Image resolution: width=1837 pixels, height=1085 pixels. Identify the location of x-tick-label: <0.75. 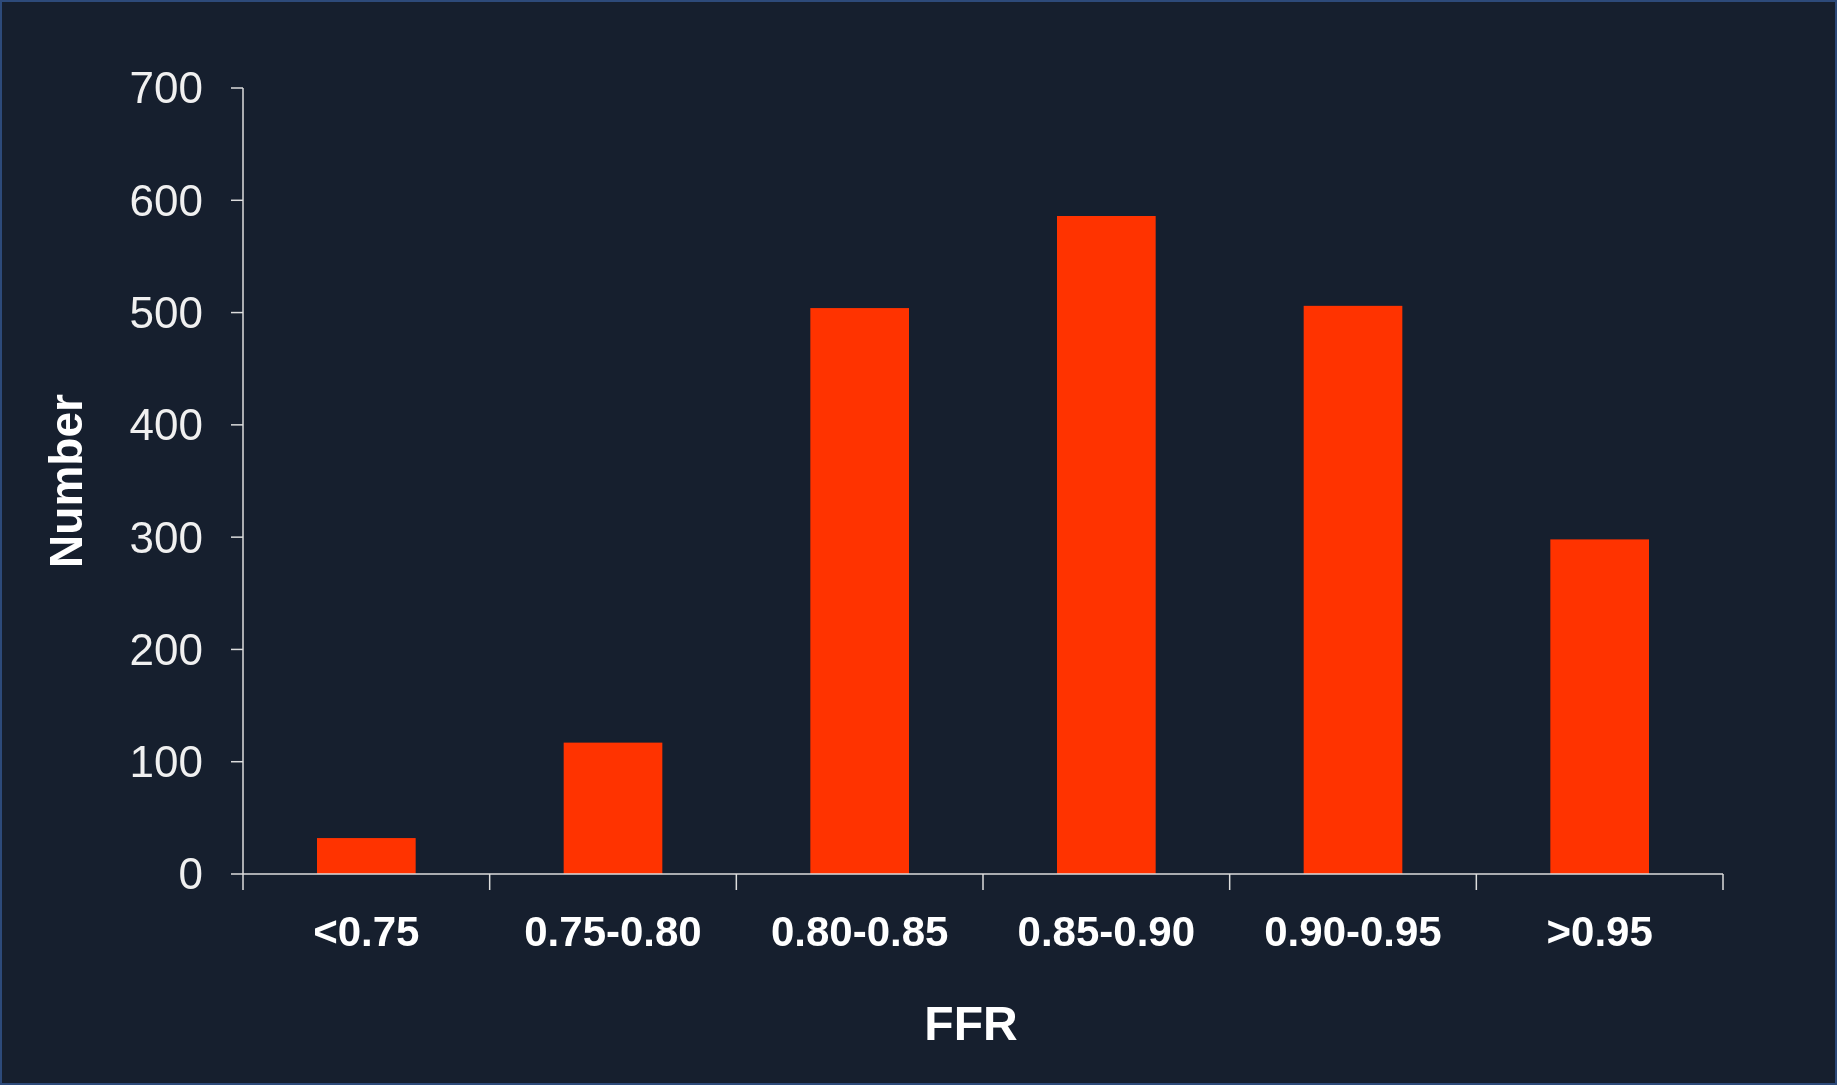
(366, 931).